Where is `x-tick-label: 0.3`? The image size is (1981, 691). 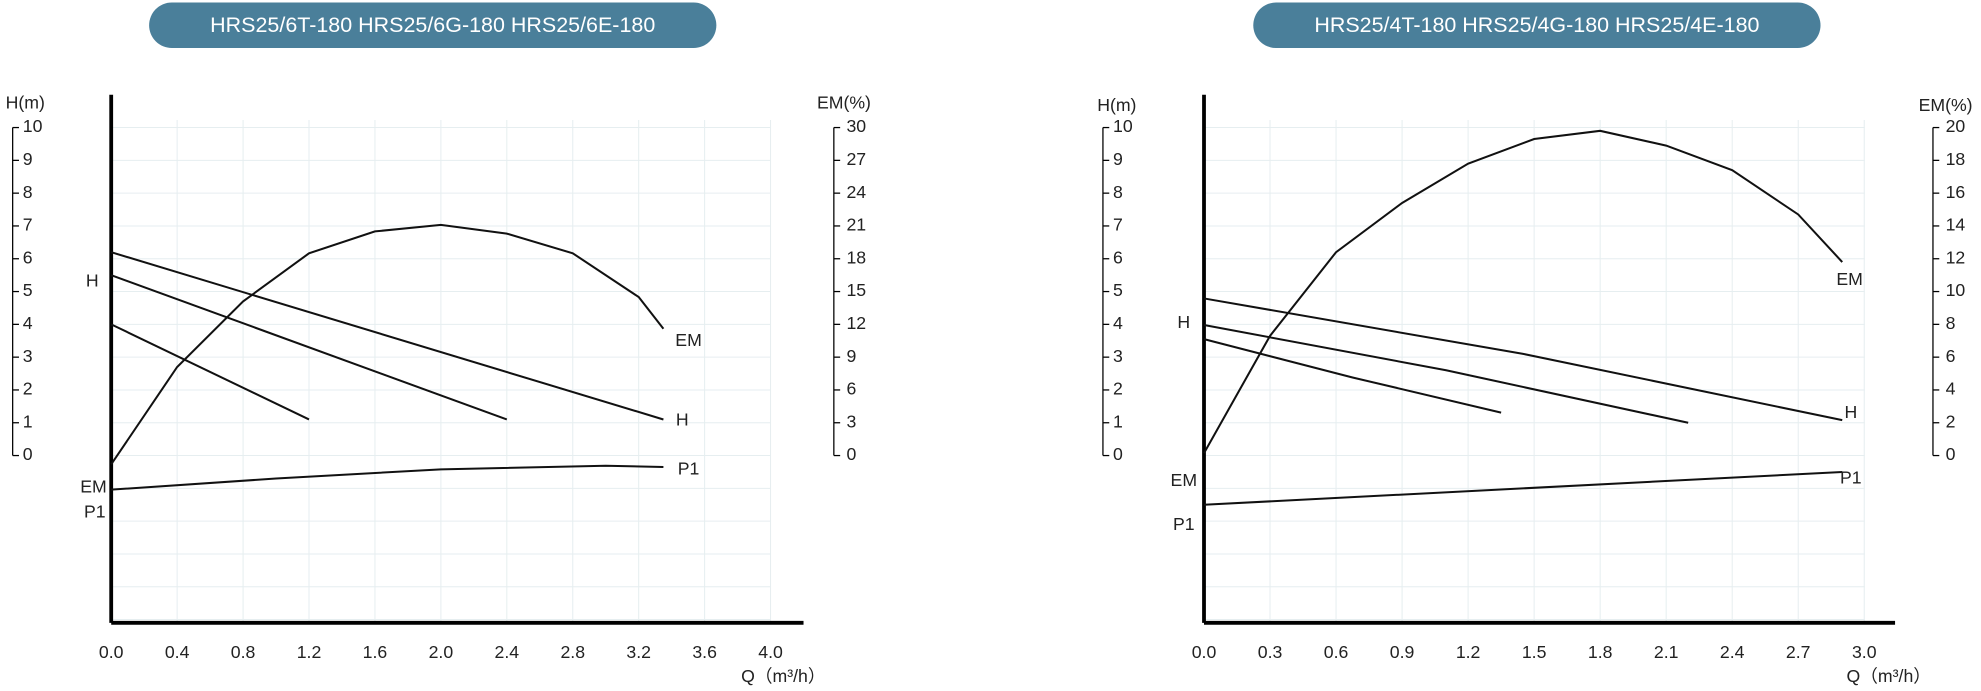 x-tick-label: 0.3 is located at coordinates (1270, 652).